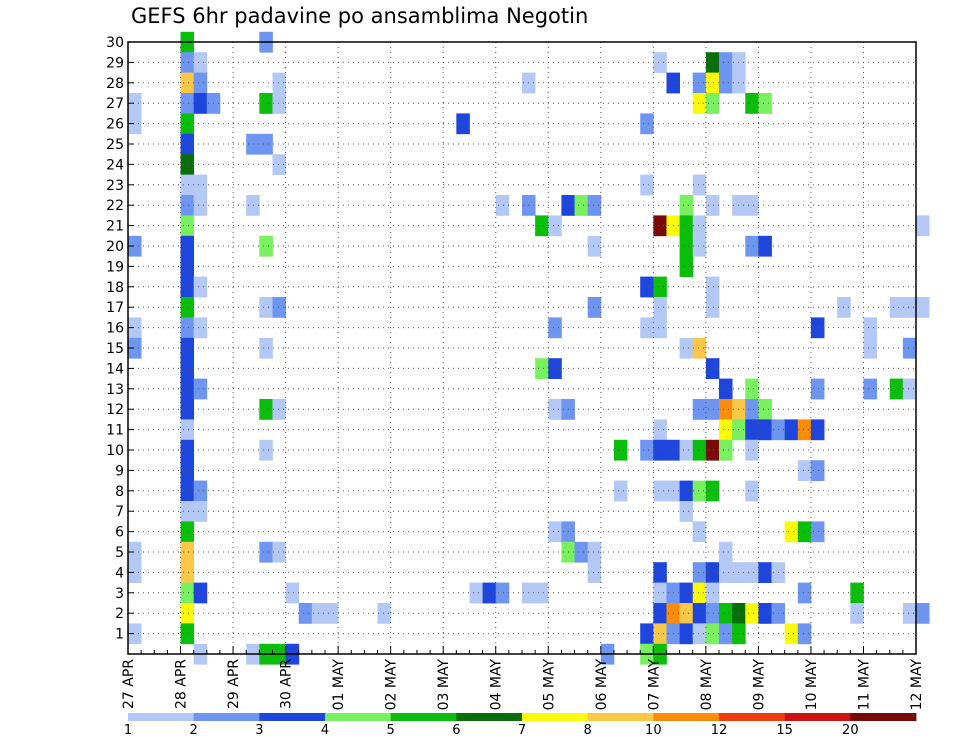 The image size is (960, 742). What do you see at coordinates (812, 685) in the screenshot?
I see `x-tick-label: 10 MAY` at bounding box center [812, 685].